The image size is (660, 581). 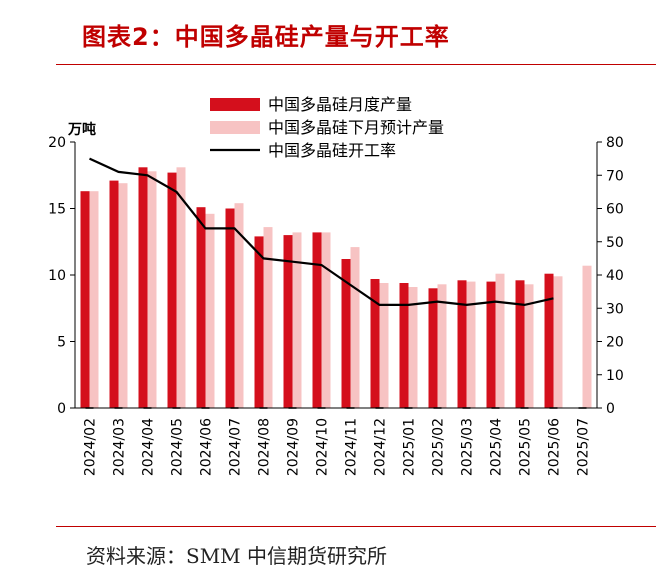 I want to click on chart-title: 图表2：中国多晶硅产量与开工率, so click(x=266, y=37).